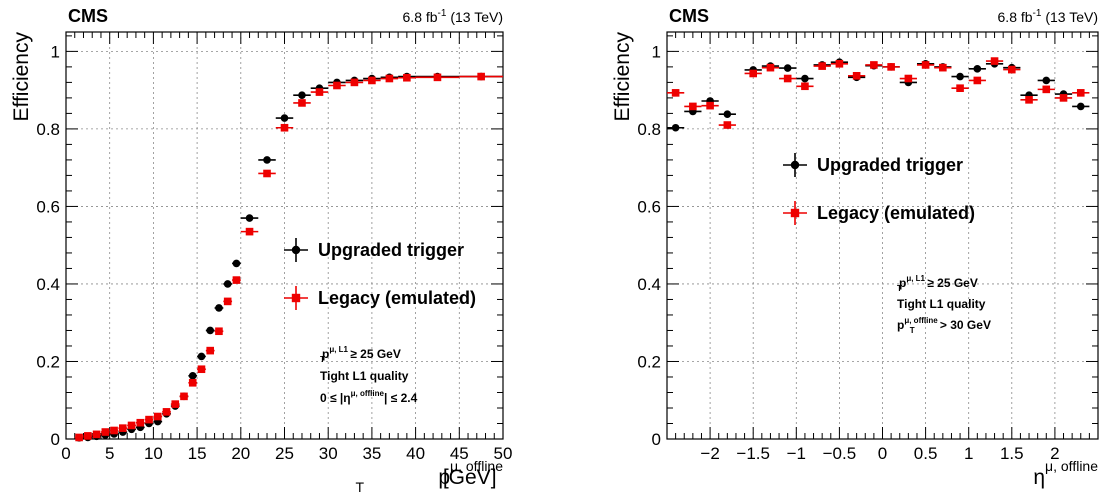 This screenshot has width=1104, height=504. I want to click on pt-cut-rest: | ≤ 2.4, so click(401, 398).